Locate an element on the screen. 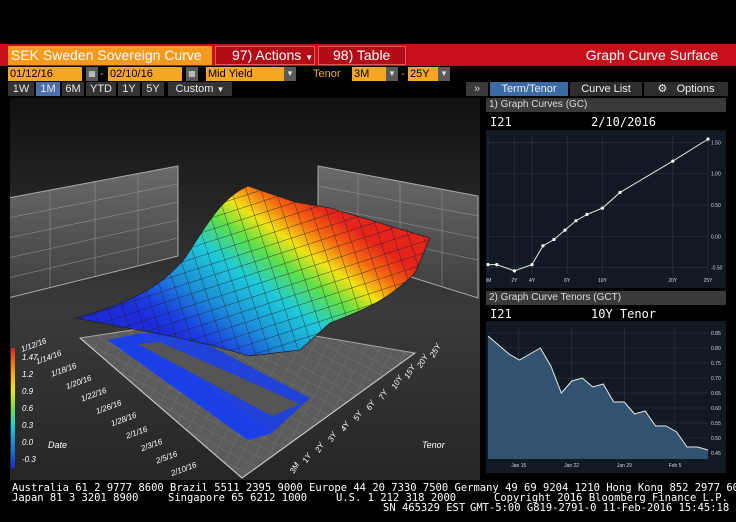 The image size is (736, 522). legend-value: 1.2 is located at coordinates (28, 374).